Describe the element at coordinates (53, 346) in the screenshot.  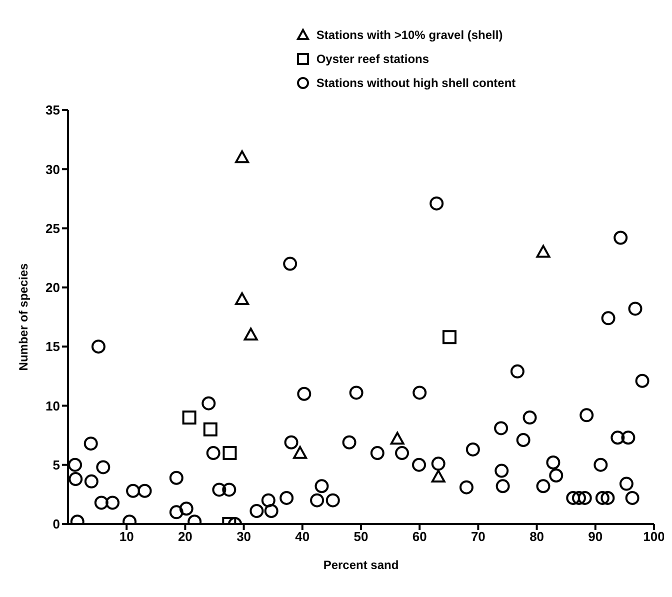
I see `y-tick-label: 15` at that location.